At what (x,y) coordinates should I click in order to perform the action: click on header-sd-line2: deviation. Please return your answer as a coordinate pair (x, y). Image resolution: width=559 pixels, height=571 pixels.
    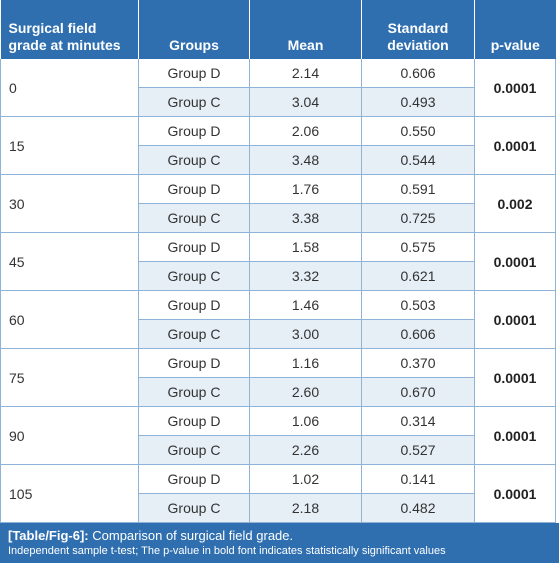
    Looking at the image, I should click on (418, 45).